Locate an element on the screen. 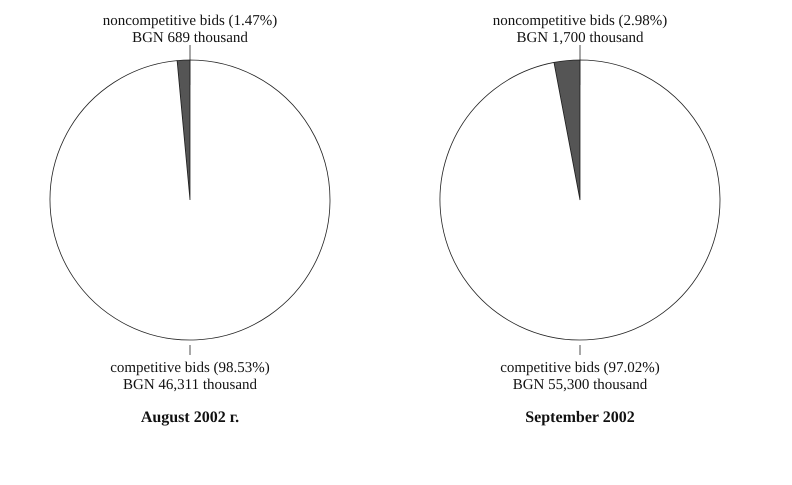 The image size is (792, 485). data-label: BGN 55,300 thousand is located at coordinates (580, 385).